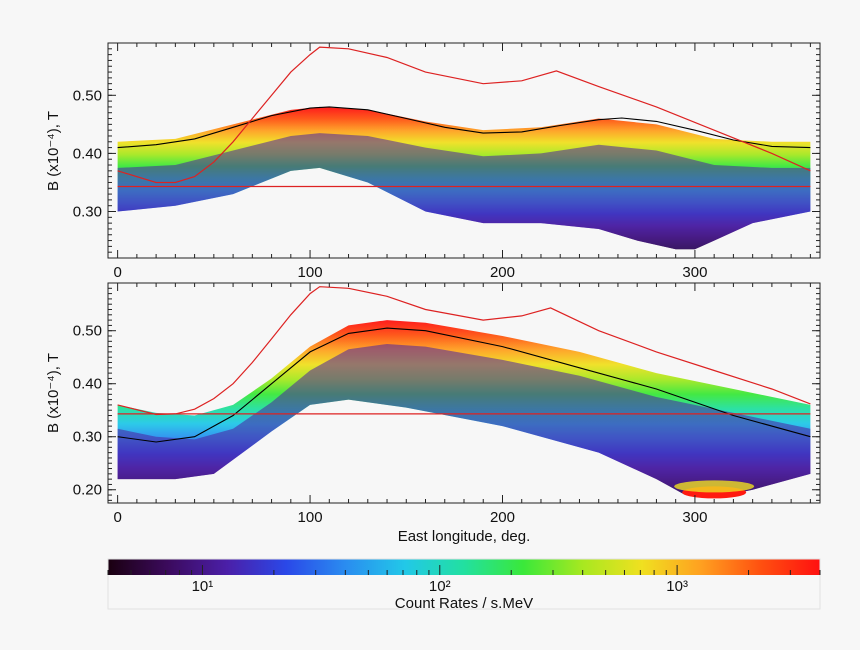  What do you see at coordinates (464, 127) in the screenshot?
I see `top-black-curve` at bounding box center [464, 127].